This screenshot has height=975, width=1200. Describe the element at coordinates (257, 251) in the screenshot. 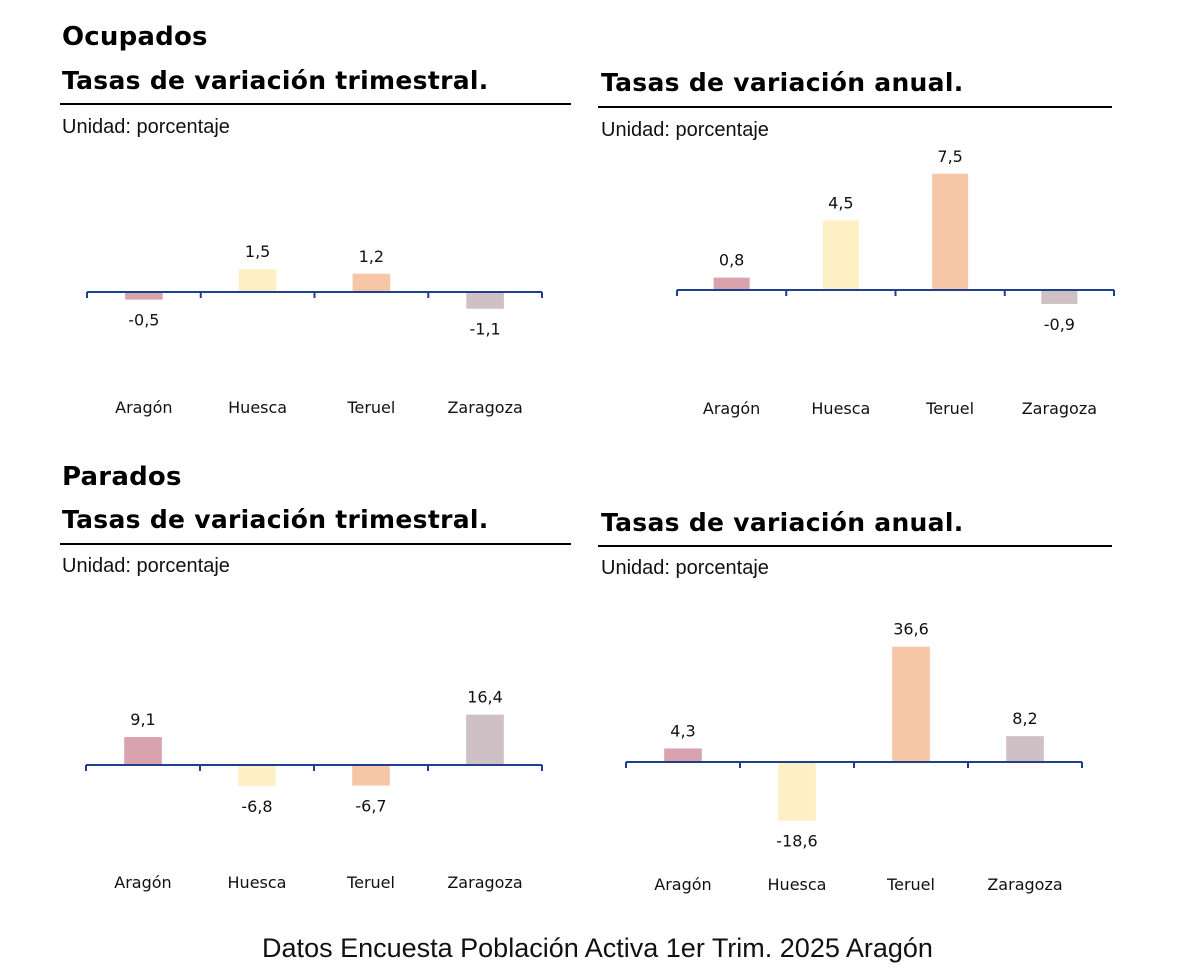

I see `value-label: 1,5` at that location.